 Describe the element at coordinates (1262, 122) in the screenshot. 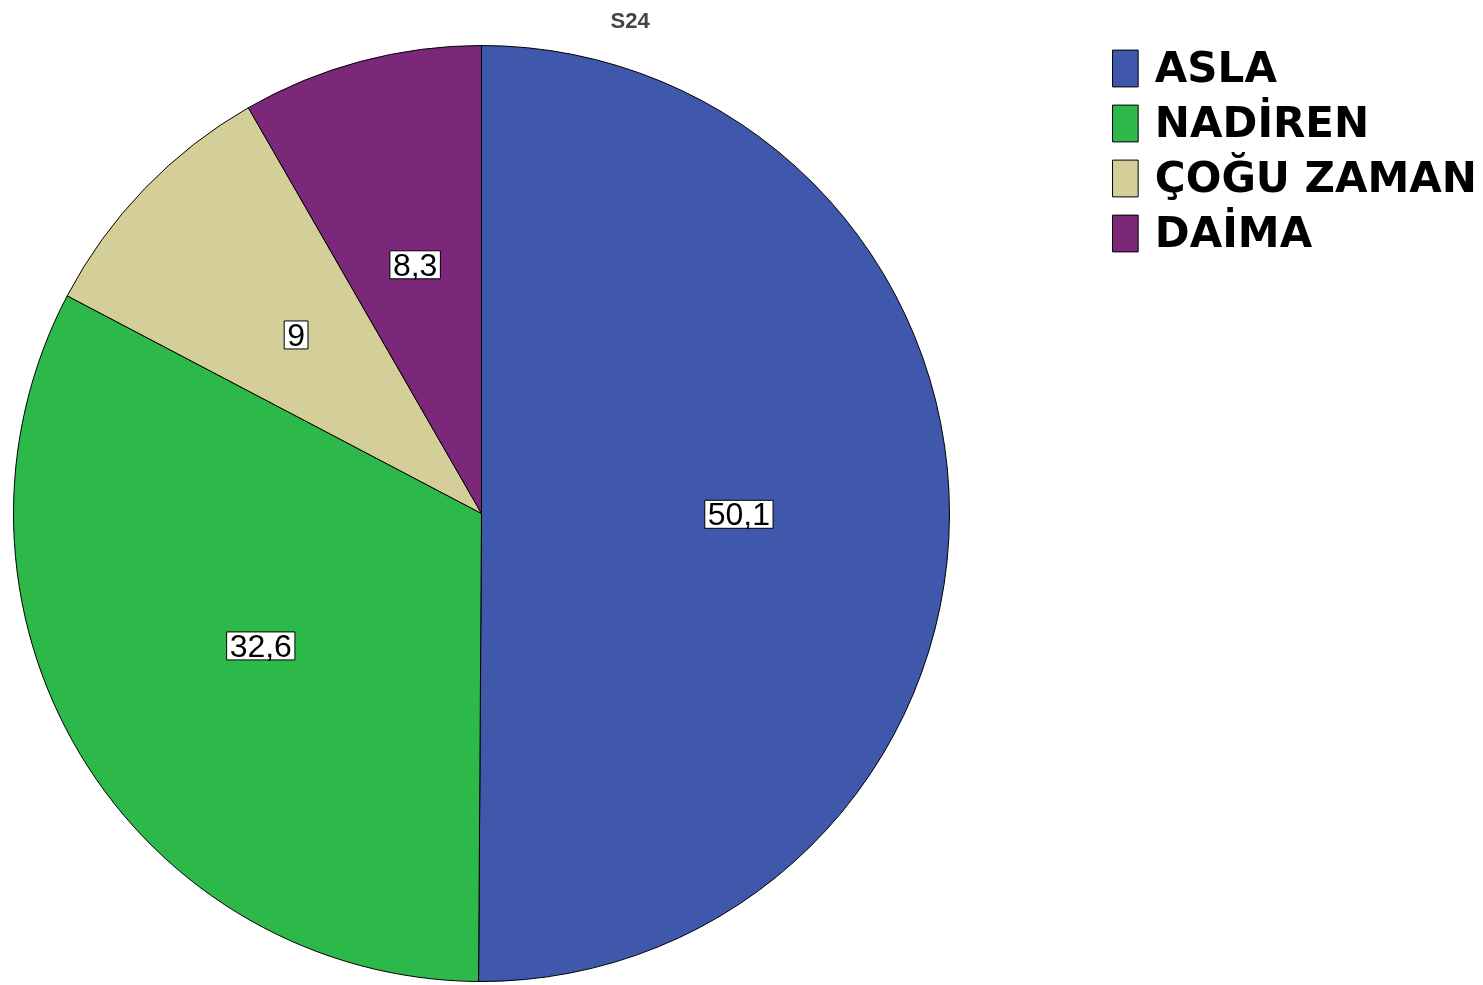

I see `legend-label: NADİREN` at that location.